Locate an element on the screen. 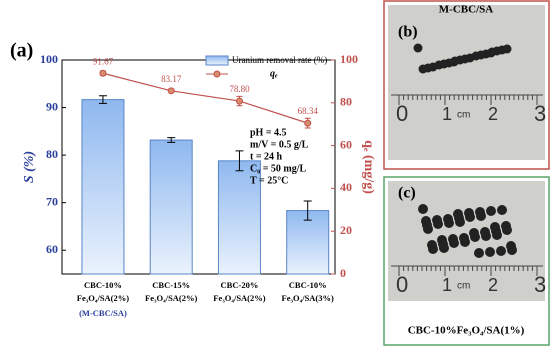  category-note: (M-CBC/SA) is located at coordinates (103, 313).